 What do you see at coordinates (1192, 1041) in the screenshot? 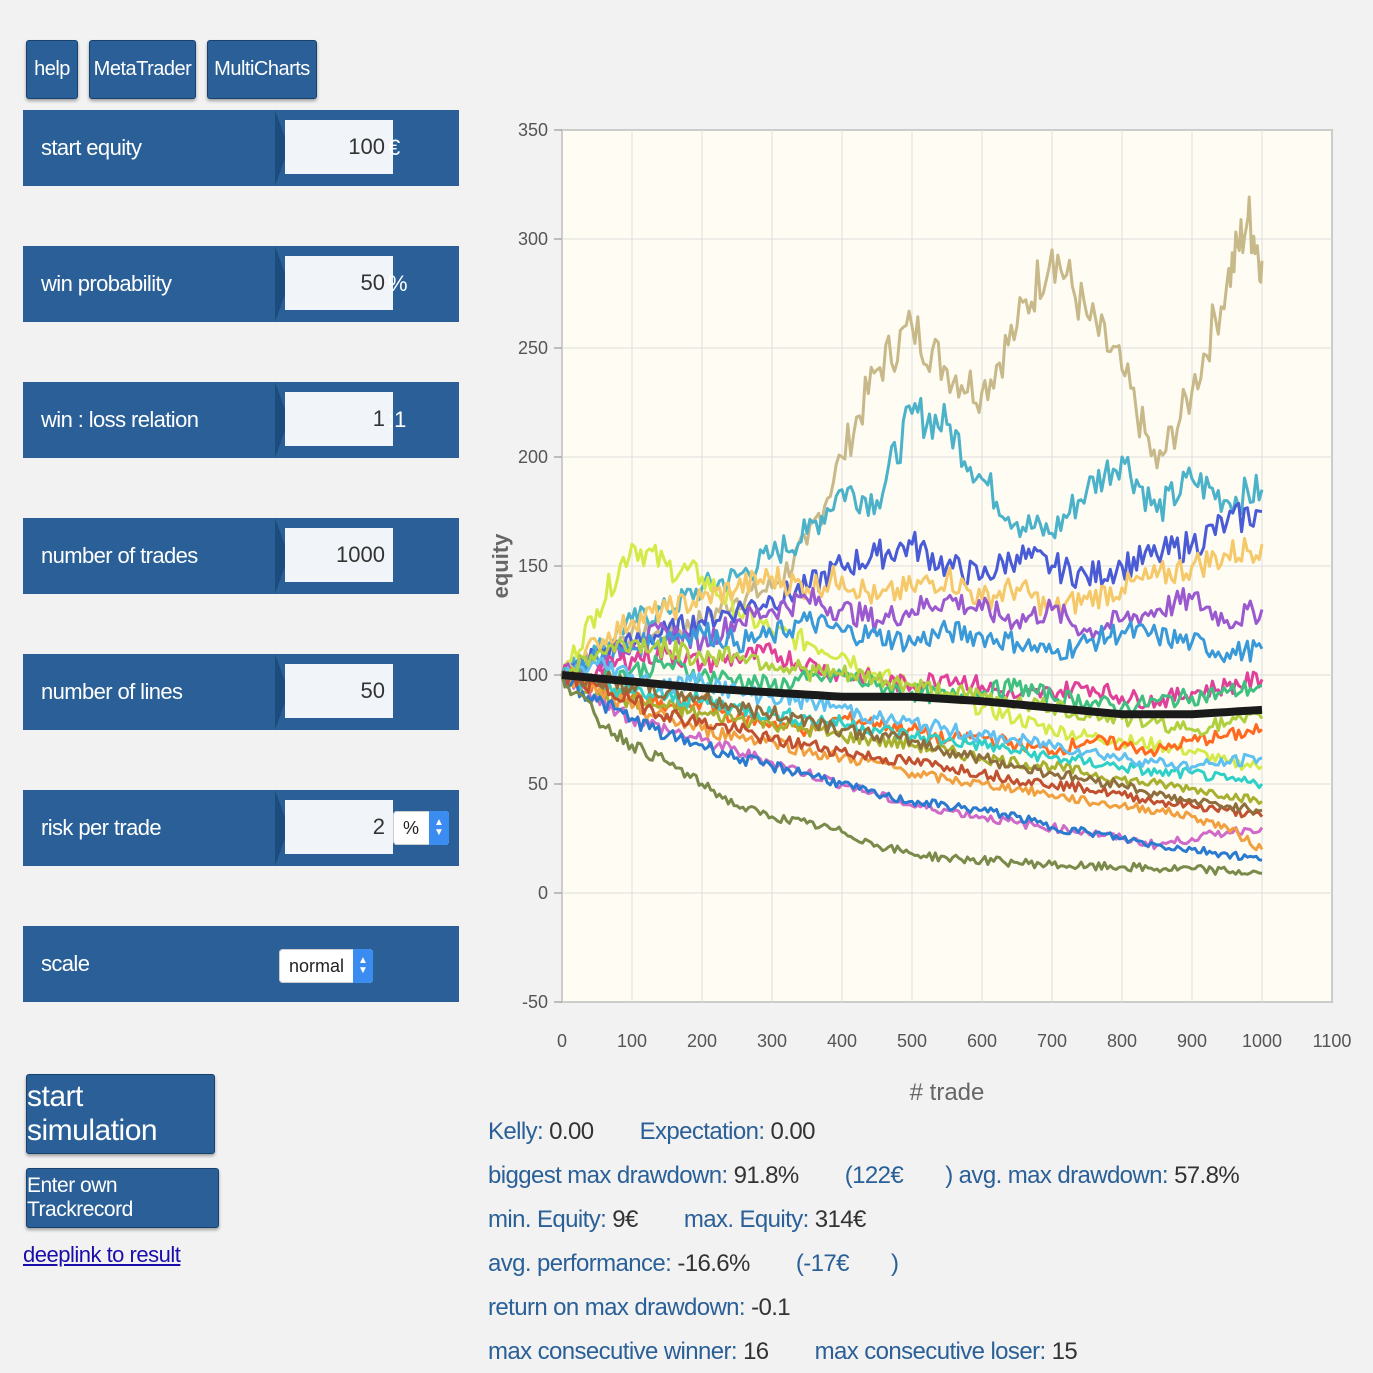
I see `x-tick-label: 900` at bounding box center [1192, 1041].